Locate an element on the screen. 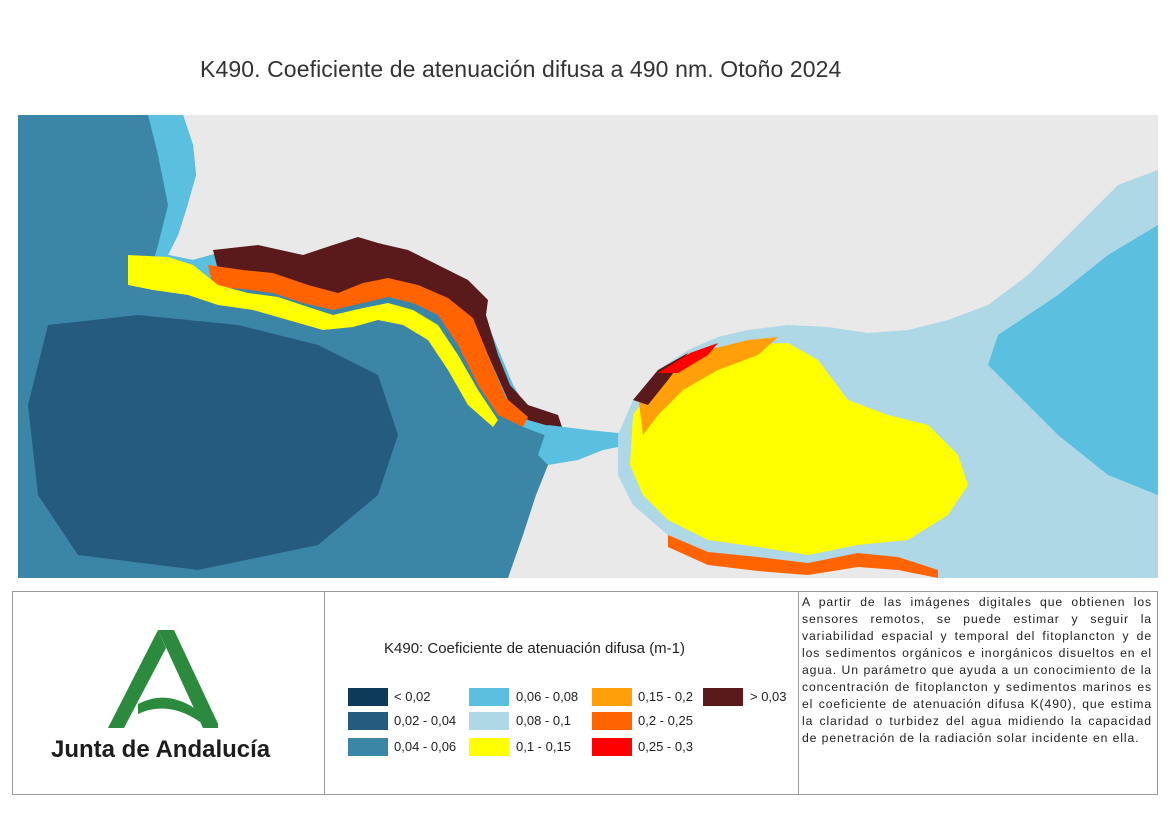 The width and height of the screenshot is (1170, 827). legend-label: > 0,03 is located at coordinates (768, 696).